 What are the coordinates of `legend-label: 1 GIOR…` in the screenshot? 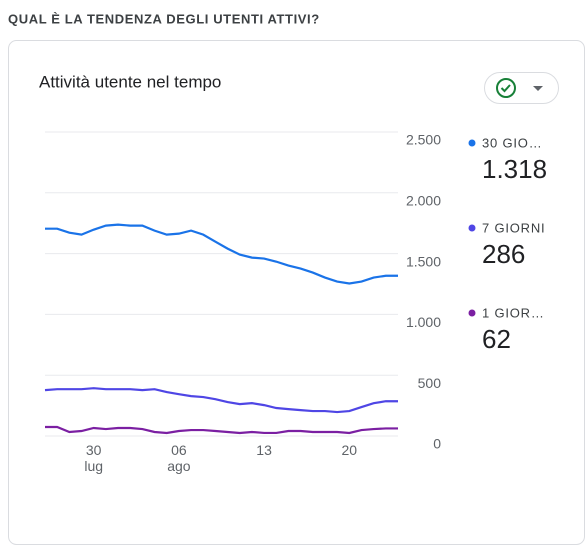 It's located at (513, 312).